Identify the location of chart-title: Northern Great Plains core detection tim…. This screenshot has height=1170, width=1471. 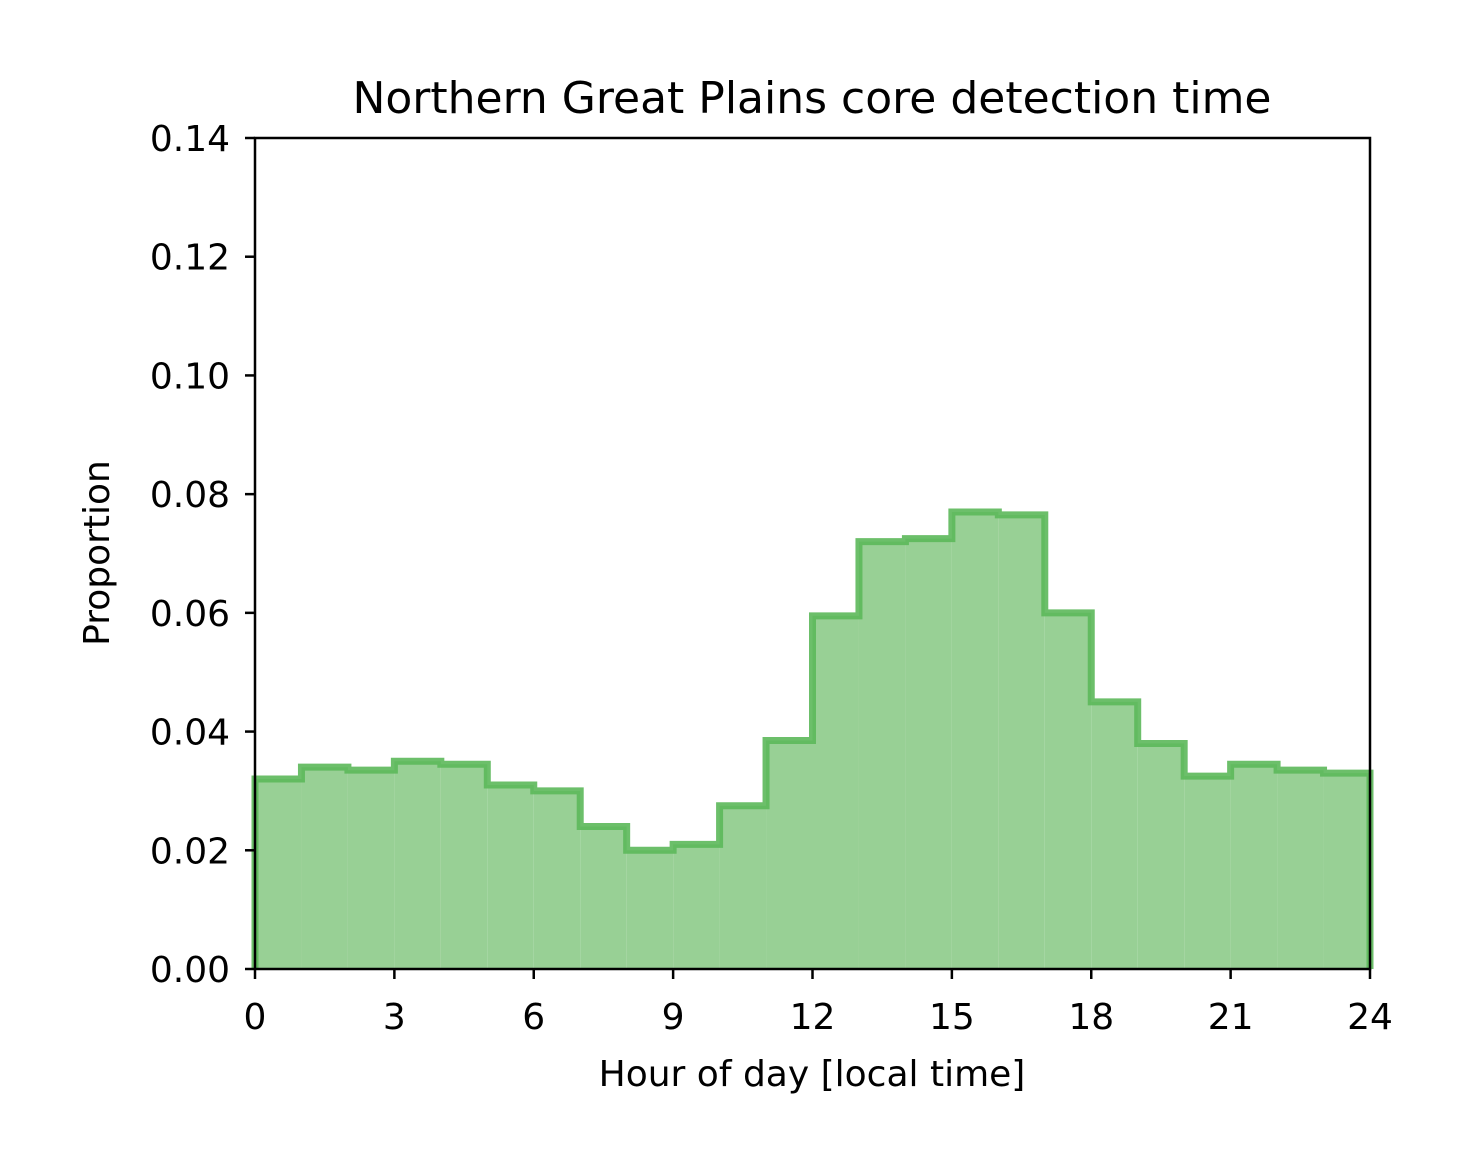
(811, 98).